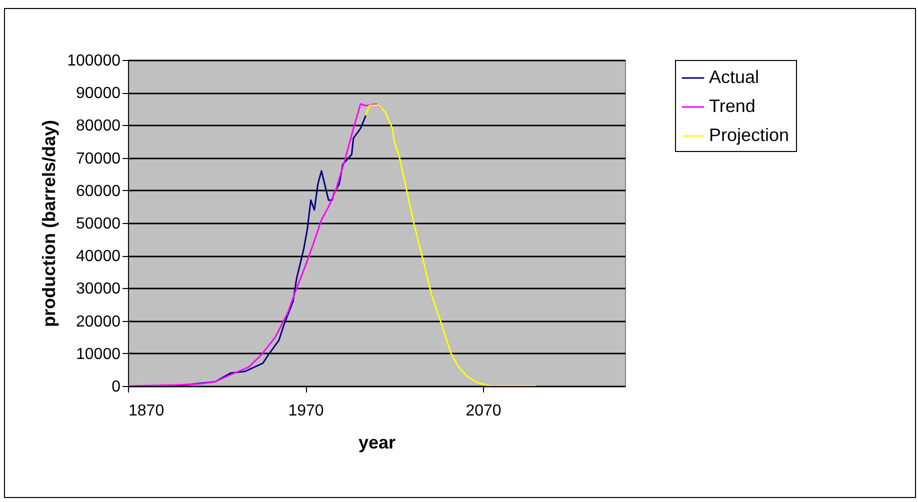 This screenshot has width=918, height=502. What do you see at coordinates (146, 411) in the screenshot?
I see `x-tick-label: 1870` at bounding box center [146, 411].